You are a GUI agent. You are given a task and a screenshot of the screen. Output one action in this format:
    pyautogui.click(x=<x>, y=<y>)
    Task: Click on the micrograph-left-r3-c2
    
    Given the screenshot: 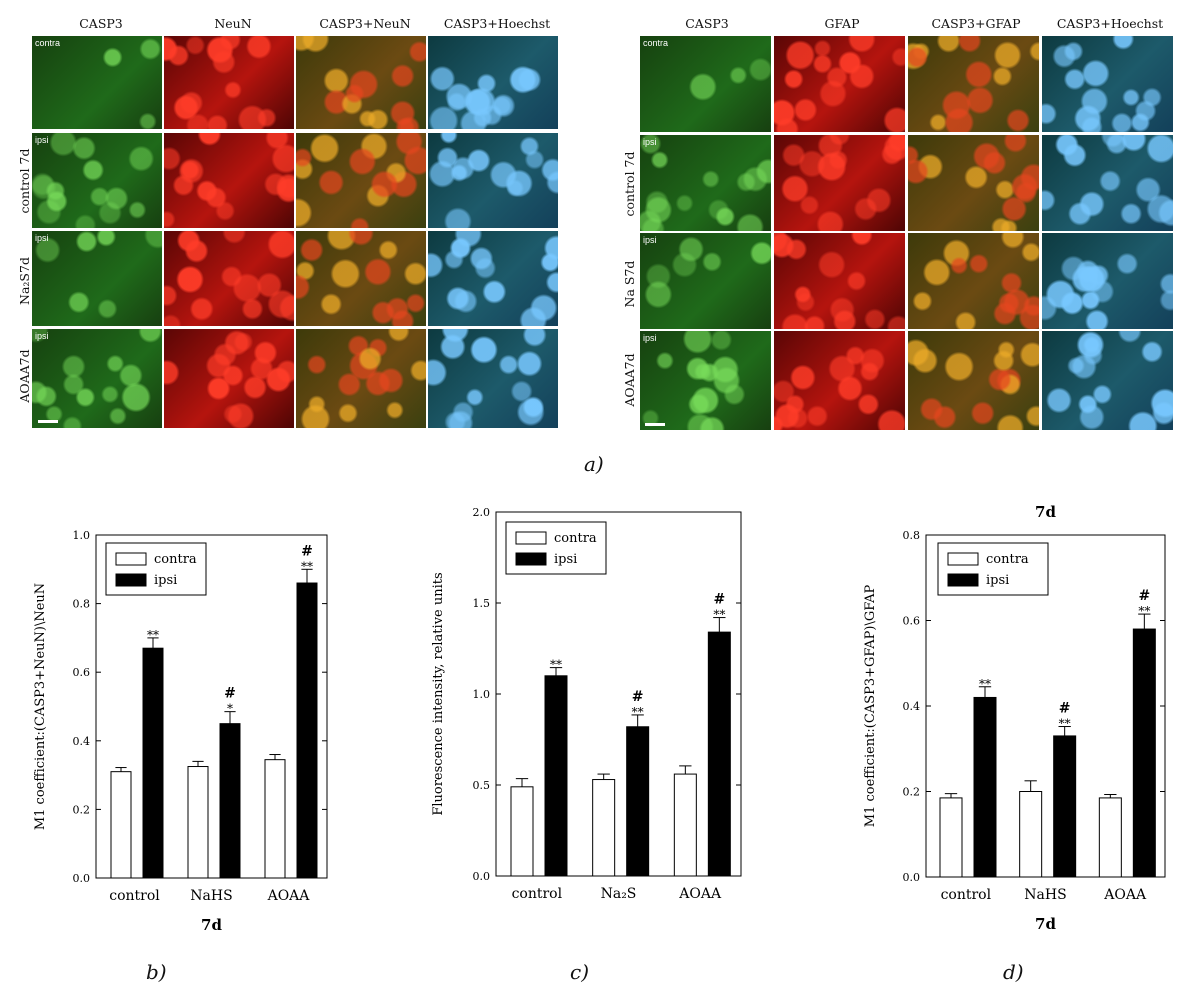 What is the action you would take?
    pyautogui.click(x=229, y=278)
    